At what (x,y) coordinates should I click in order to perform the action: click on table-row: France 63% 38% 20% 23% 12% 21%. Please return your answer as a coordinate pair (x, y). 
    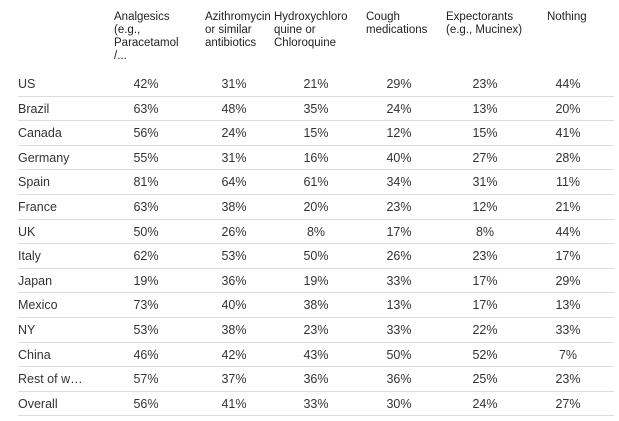
    Looking at the image, I should click on (316, 207).